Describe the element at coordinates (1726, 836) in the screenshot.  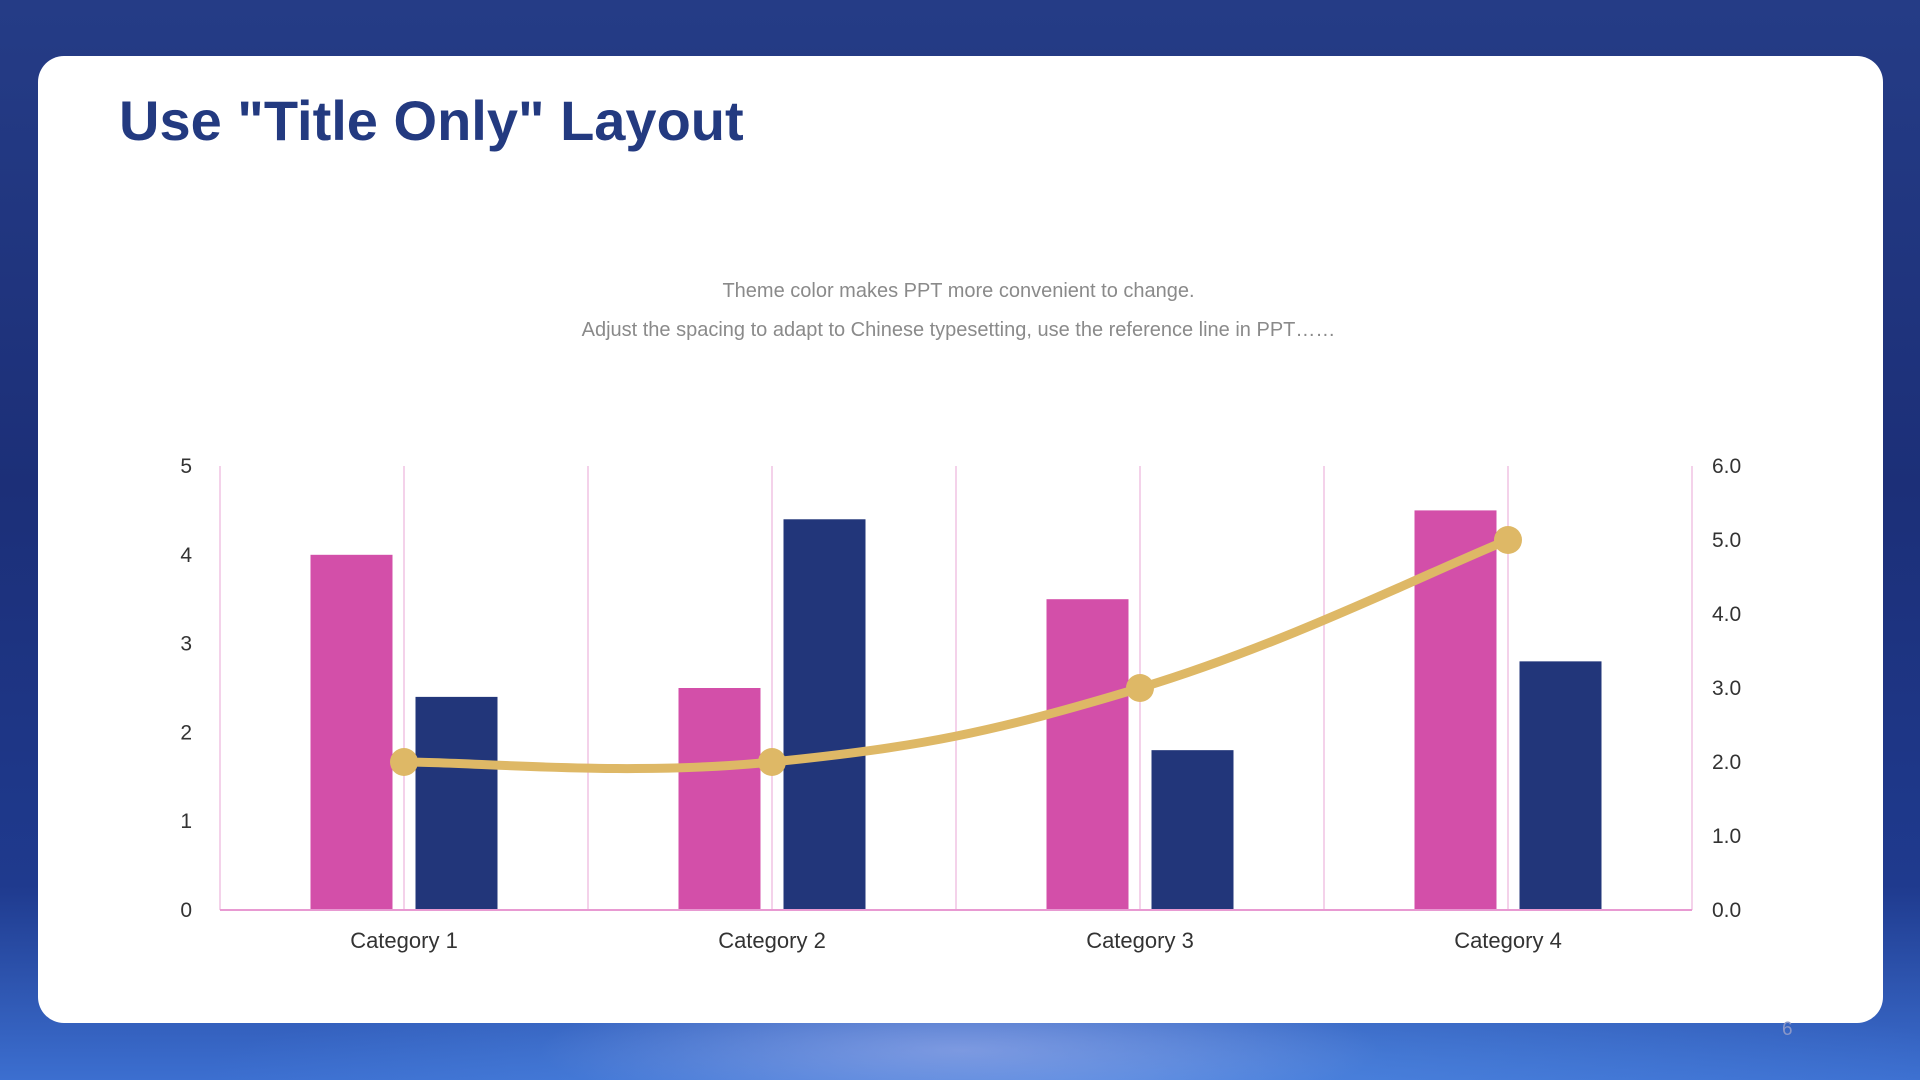
I see `y-right-tick-label: 1.0` at that location.